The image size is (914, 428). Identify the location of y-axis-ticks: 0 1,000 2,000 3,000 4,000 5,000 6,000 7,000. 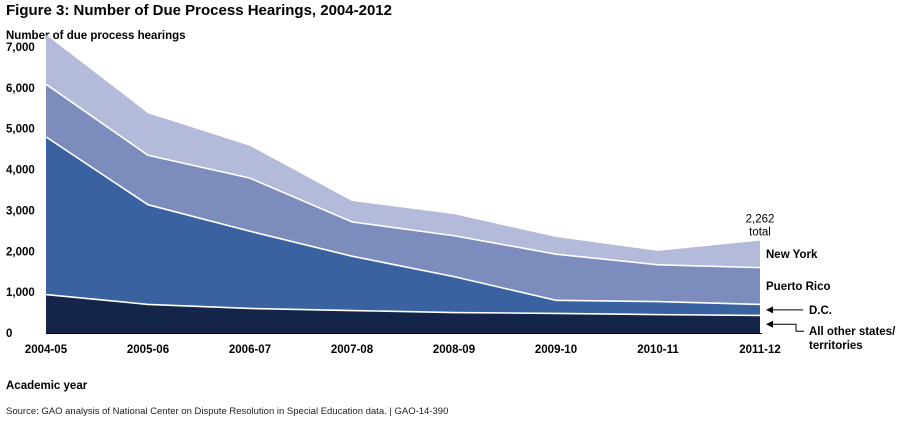
(20, 191).